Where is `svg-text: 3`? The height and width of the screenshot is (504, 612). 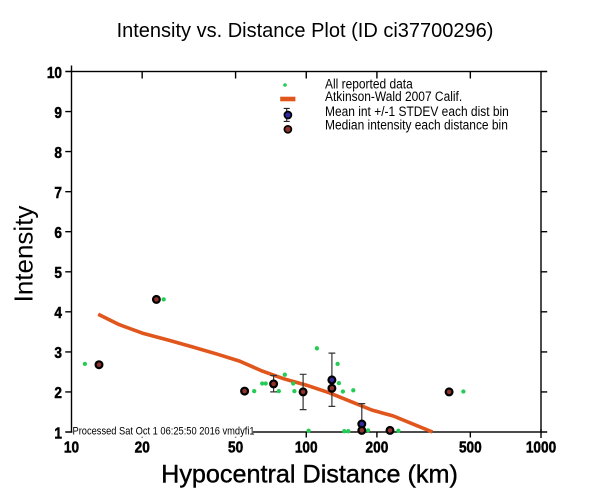
svg-text: 3 is located at coordinates (58, 353).